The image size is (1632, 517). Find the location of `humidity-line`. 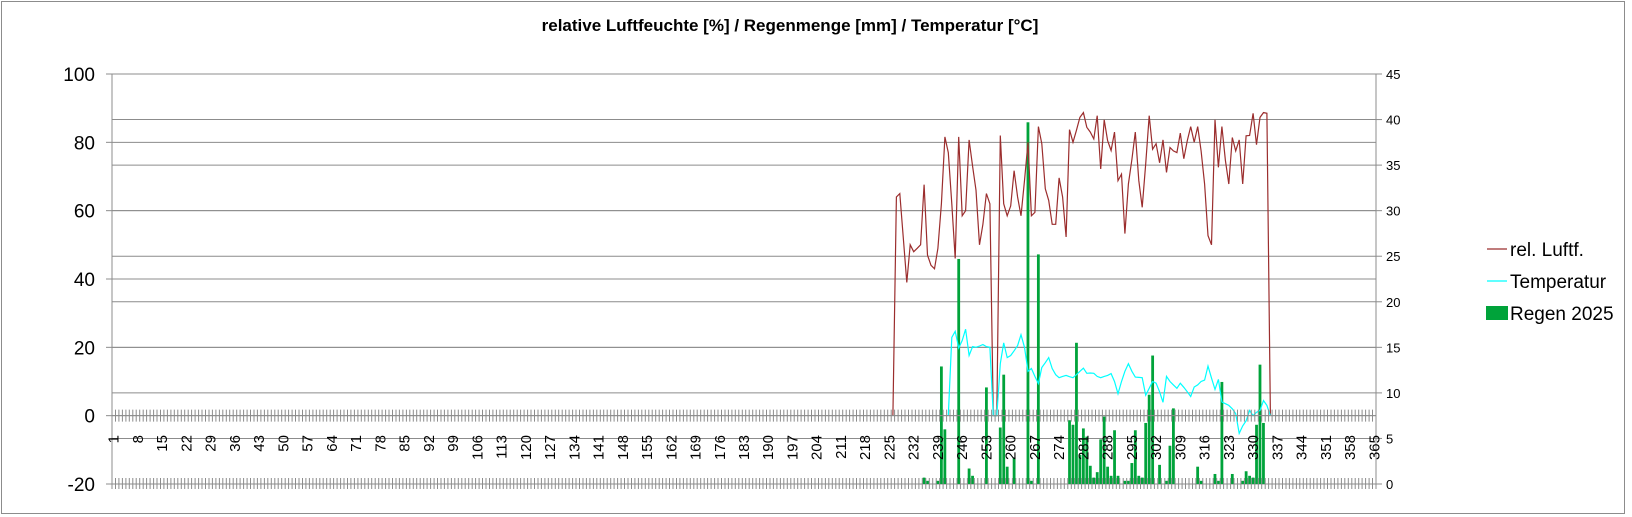

humidity-line is located at coordinates (1081, 264).